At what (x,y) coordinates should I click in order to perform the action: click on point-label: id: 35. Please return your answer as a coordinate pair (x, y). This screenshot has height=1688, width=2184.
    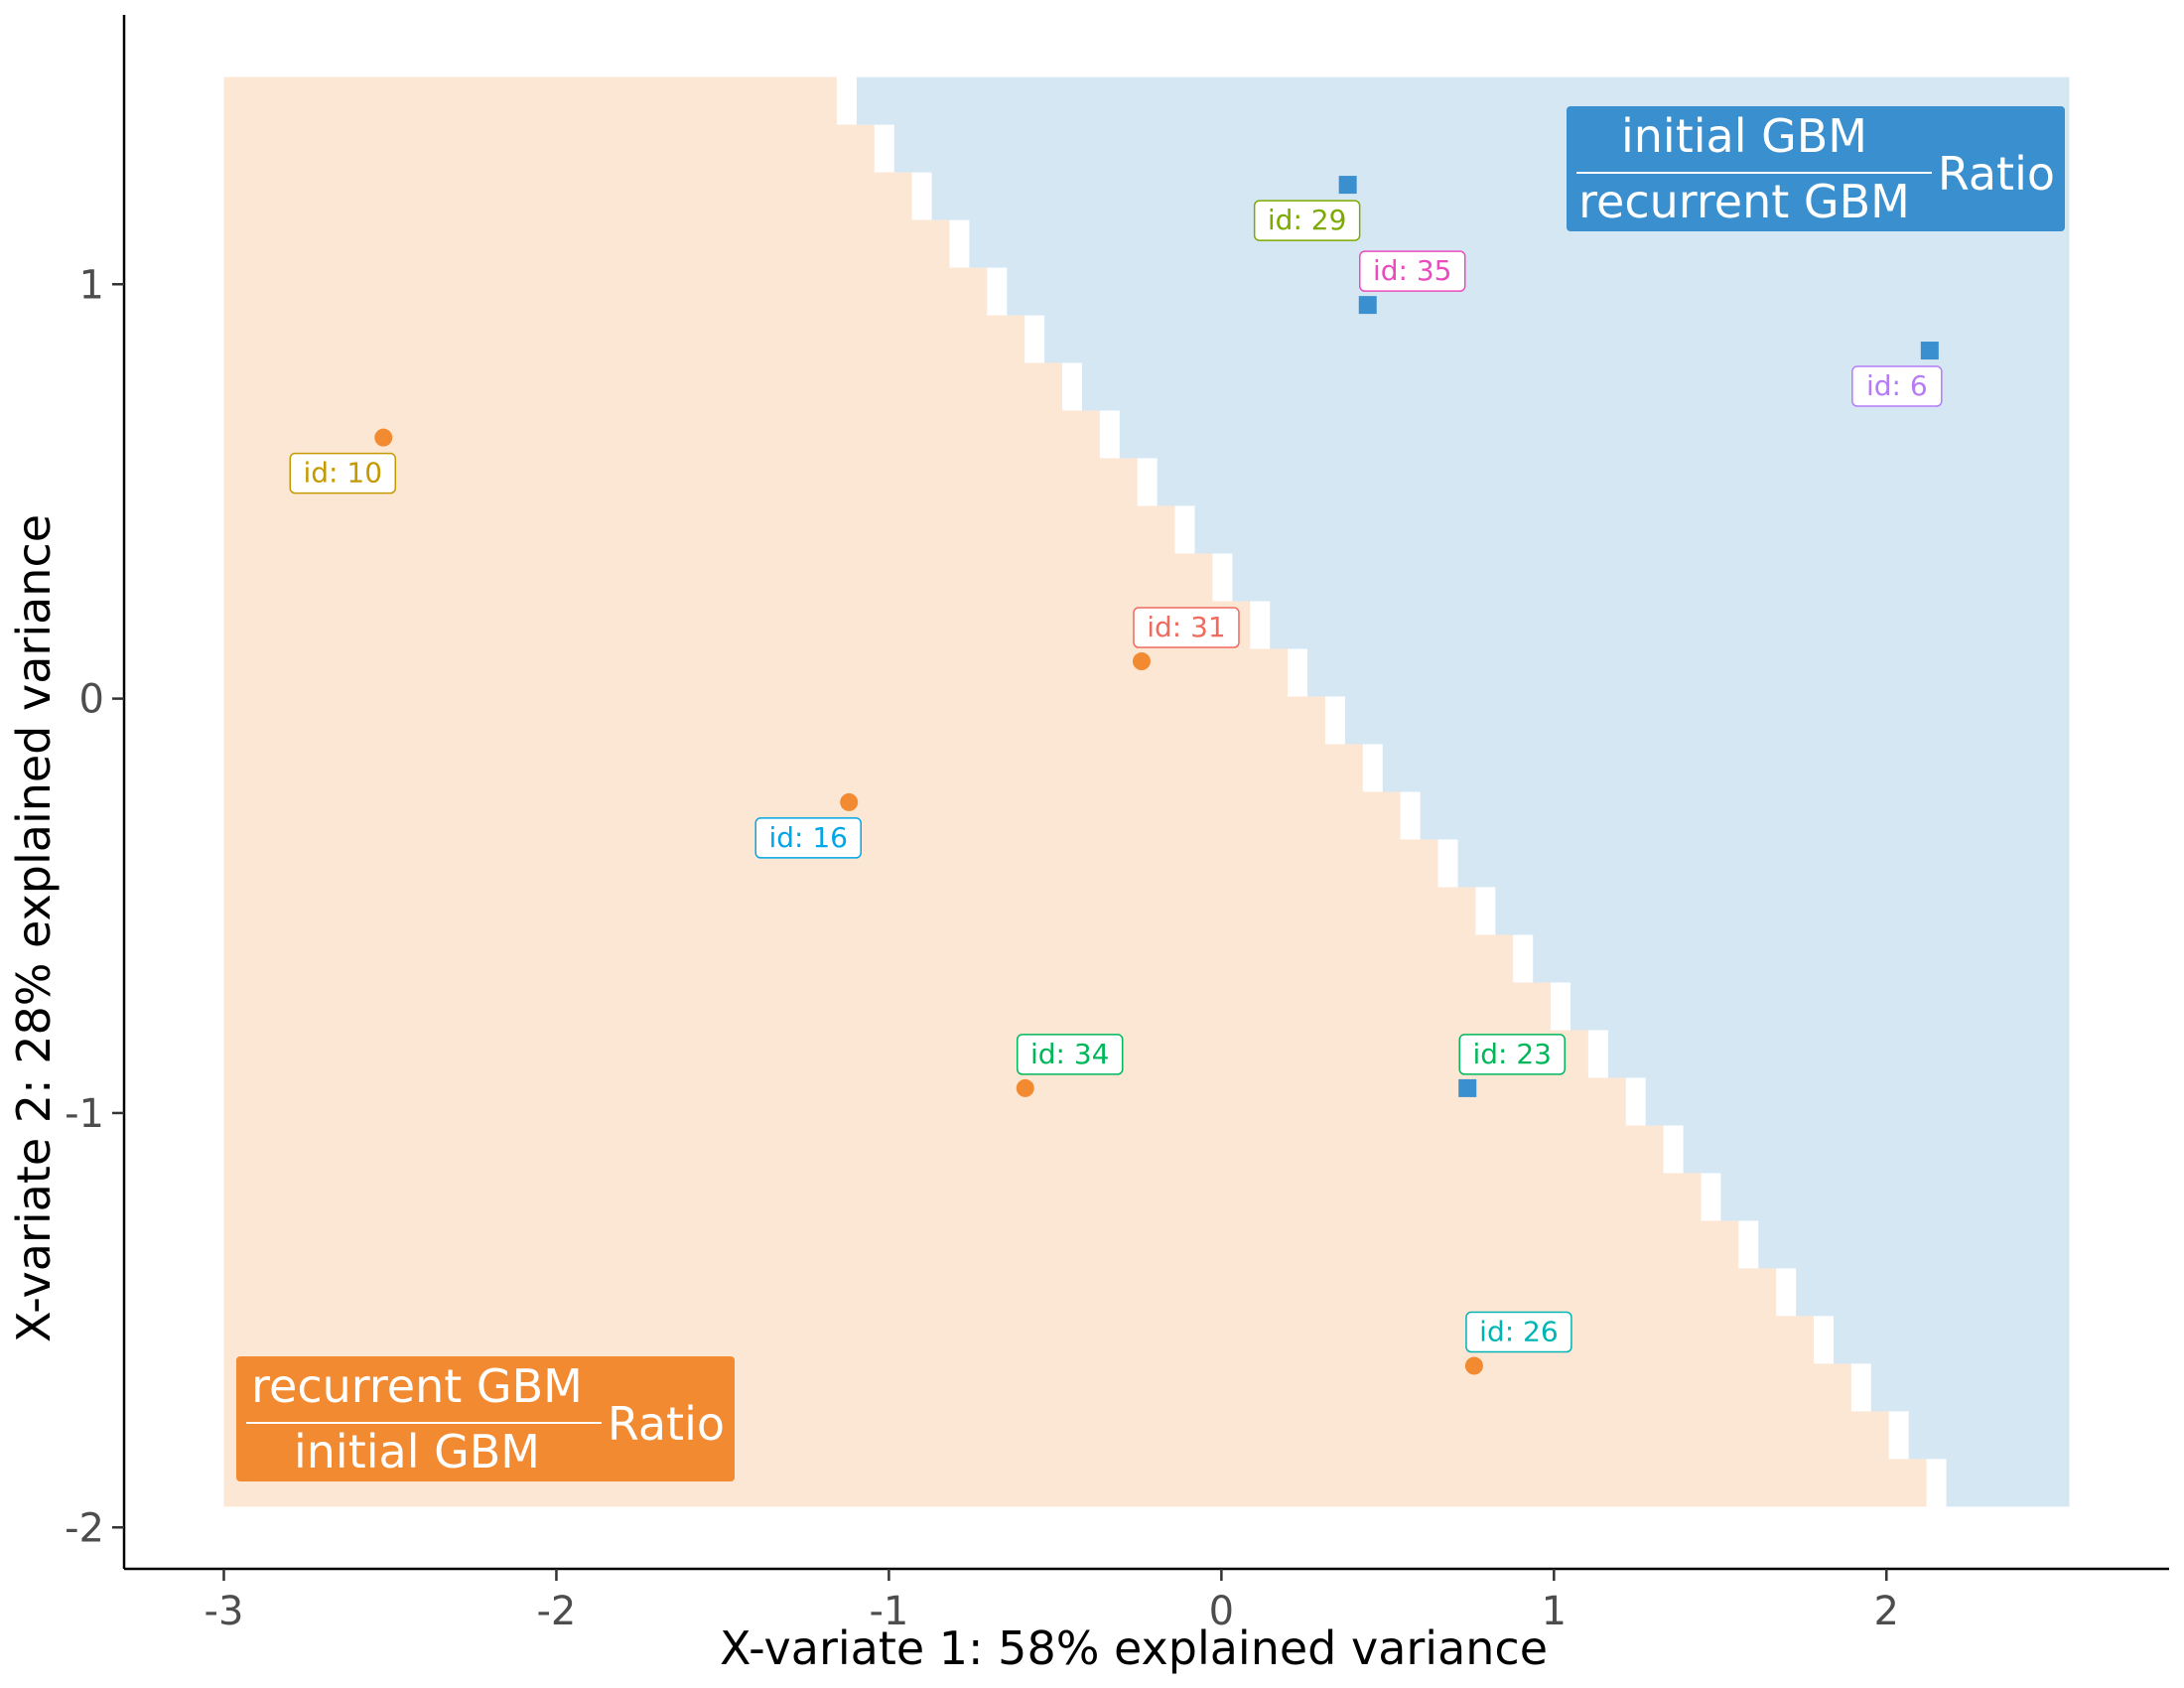
    Looking at the image, I should click on (1412, 271).